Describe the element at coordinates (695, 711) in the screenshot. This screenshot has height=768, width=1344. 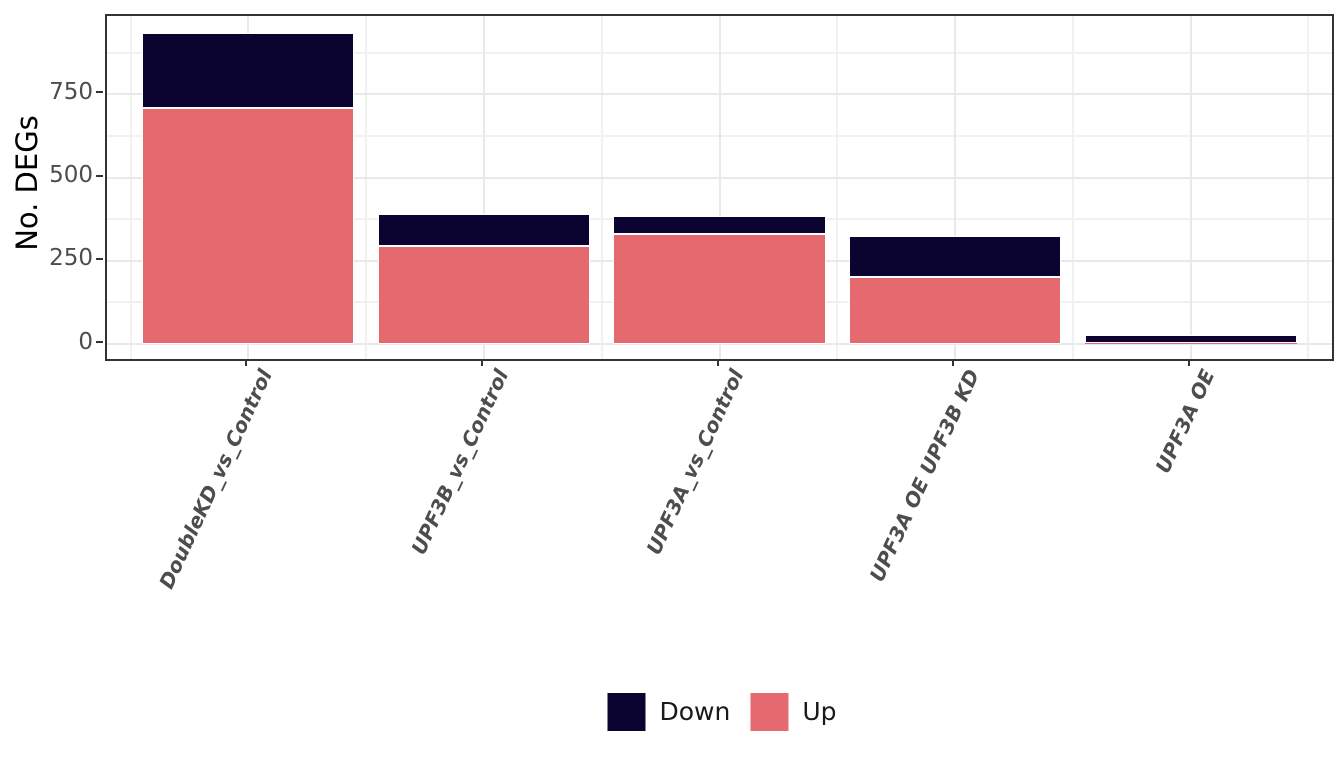
I see `legend-label-down: Down` at that location.